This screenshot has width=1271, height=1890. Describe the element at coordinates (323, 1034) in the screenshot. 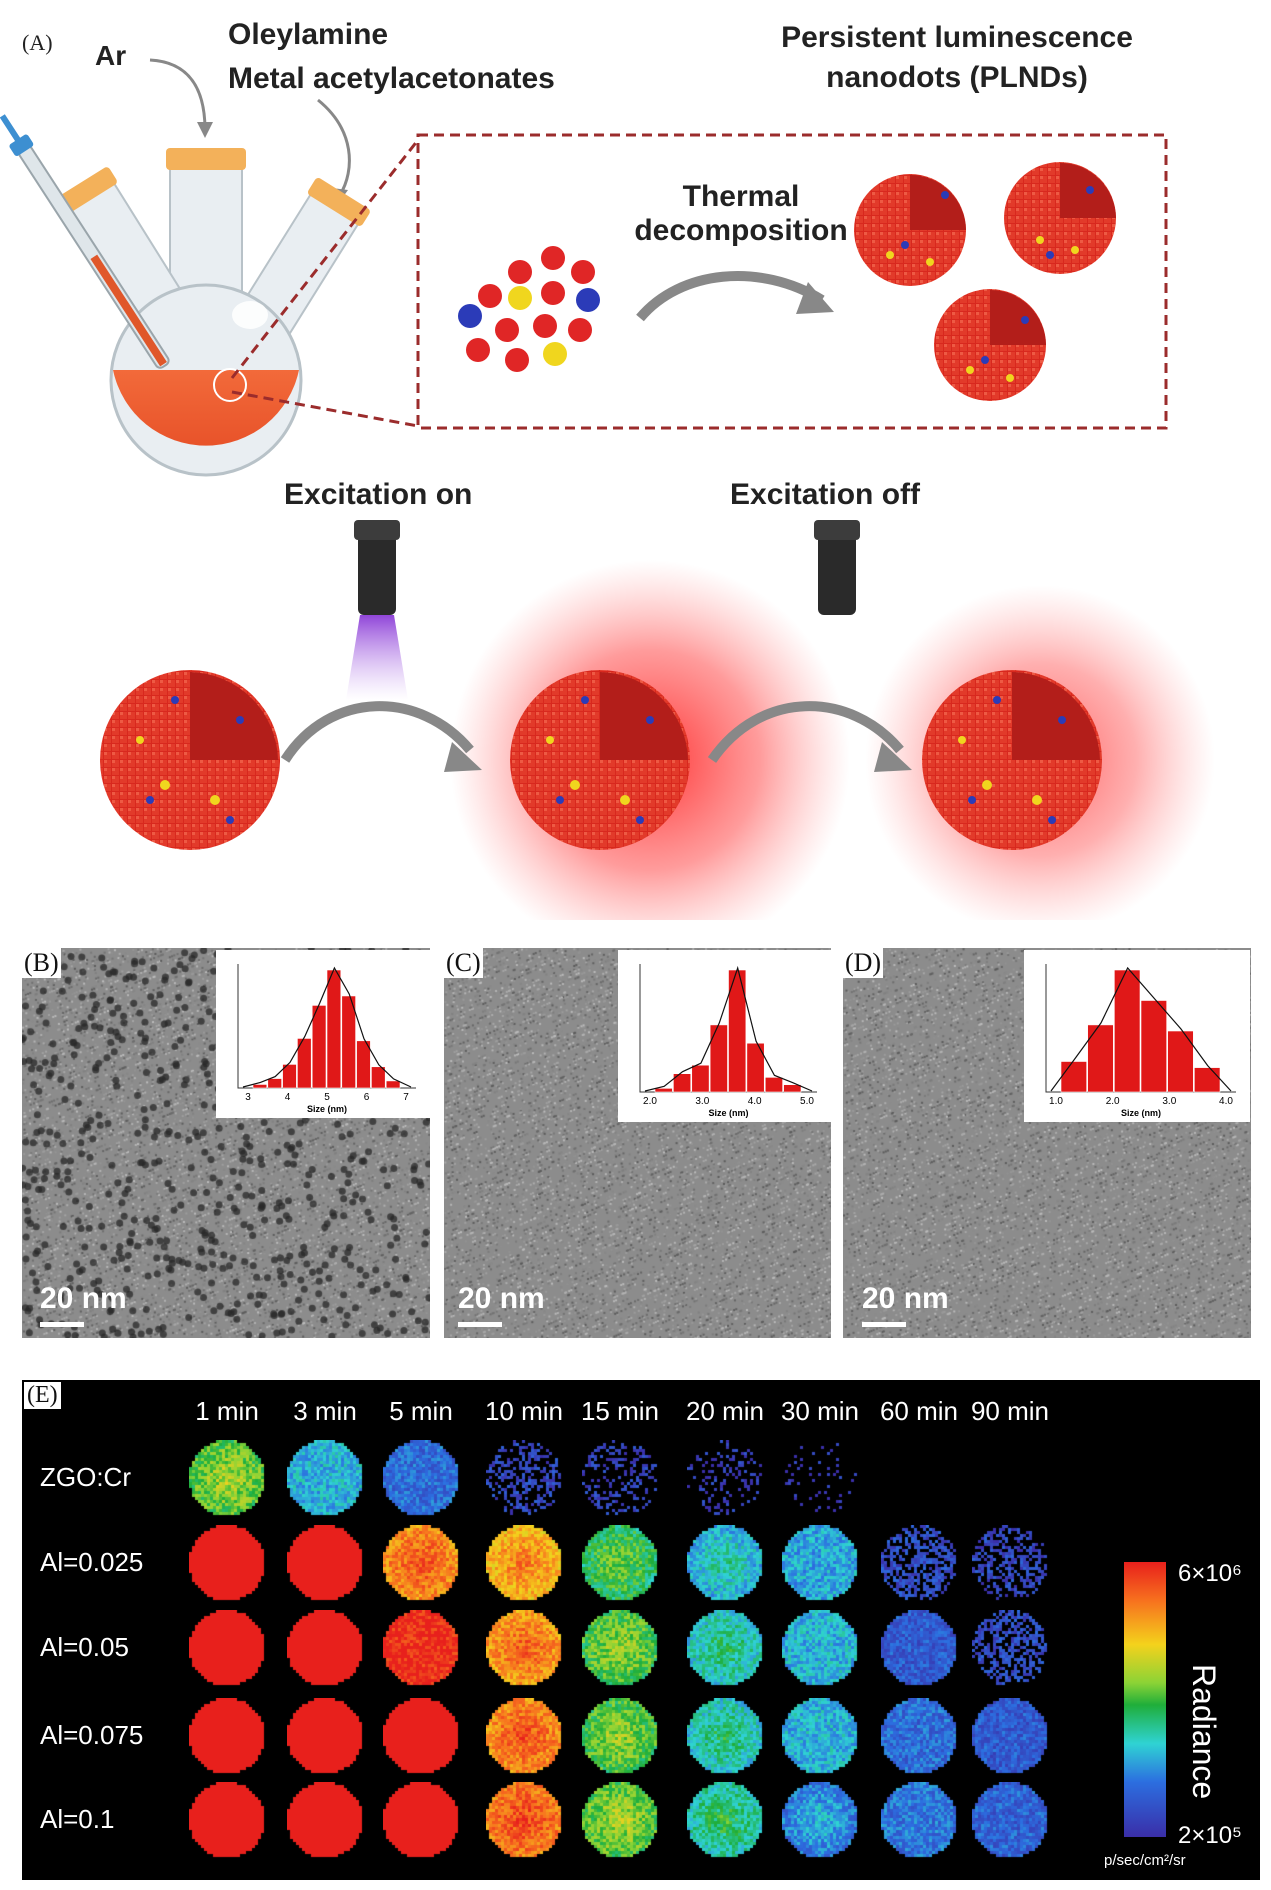

I see `size-histogram-b: 3 4 5 6 7 Size (nm)` at that location.